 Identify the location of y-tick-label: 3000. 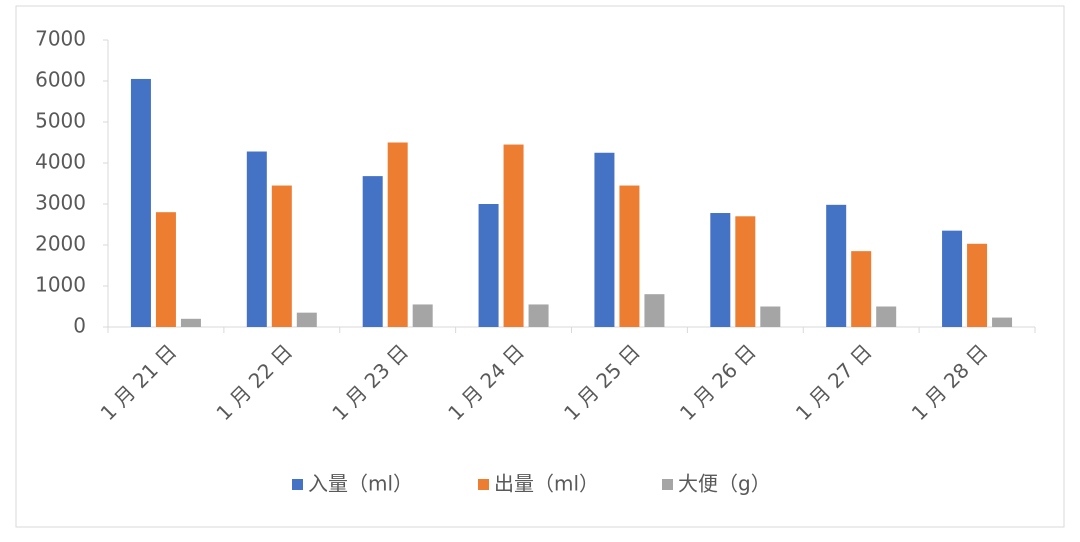
(60, 203).